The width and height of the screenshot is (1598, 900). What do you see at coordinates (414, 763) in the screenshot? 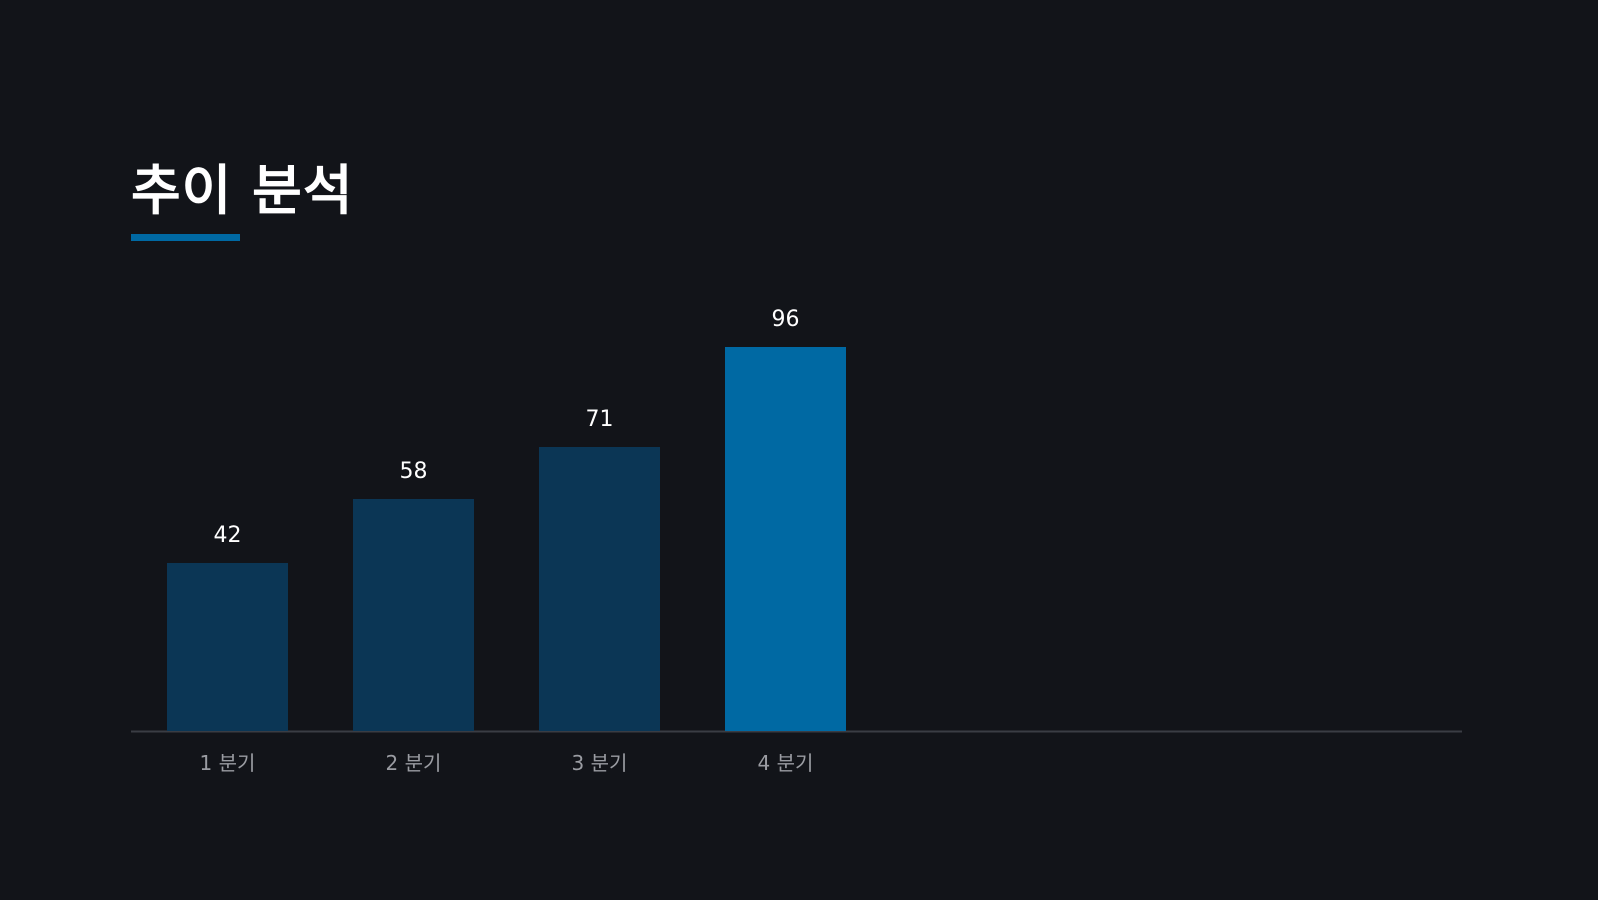
I see `x-tick-label: 2 분기` at bounding box center [414, 763].